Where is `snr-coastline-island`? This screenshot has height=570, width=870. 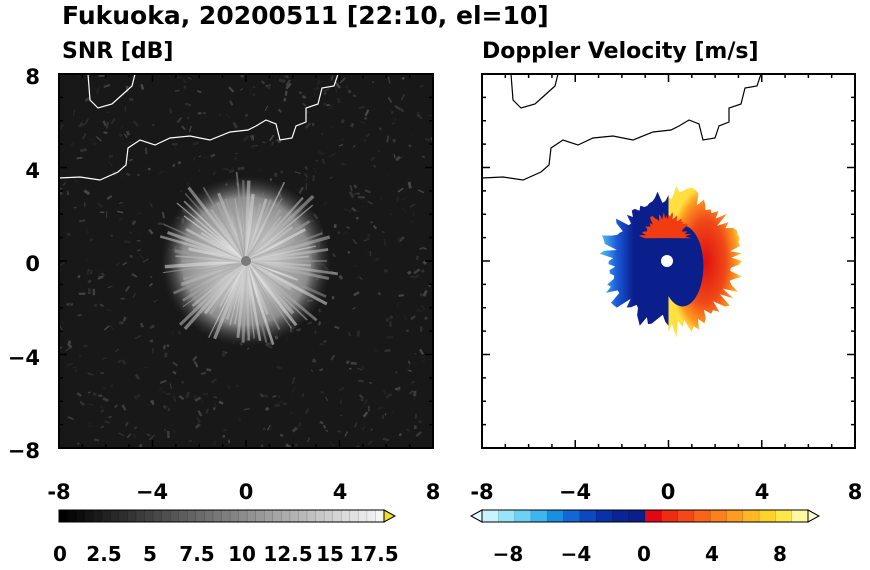 snr-coastline-island is located at coordinates (111, 91).